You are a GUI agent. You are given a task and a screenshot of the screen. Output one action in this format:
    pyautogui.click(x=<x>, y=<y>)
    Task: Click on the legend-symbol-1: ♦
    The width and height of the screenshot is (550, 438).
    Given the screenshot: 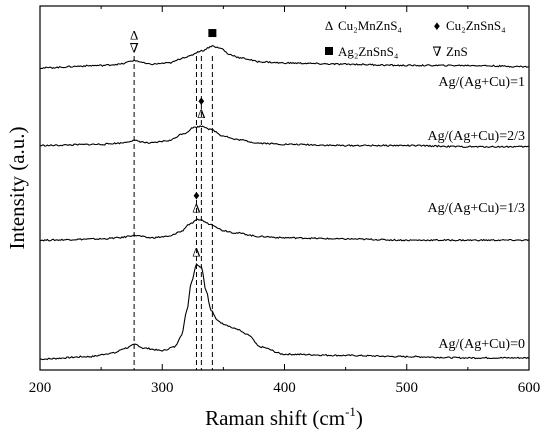 What is the action you would take?
    pyautogui.click(x=437, y=25)
    